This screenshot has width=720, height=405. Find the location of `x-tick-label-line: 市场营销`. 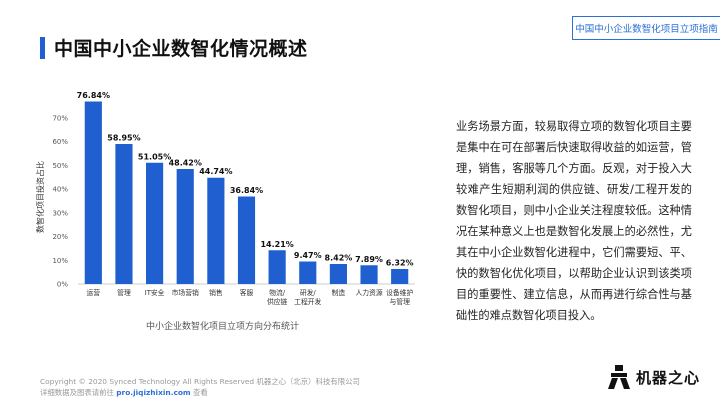

x-tick-label-line: 市场营销 is located at coordinates (185, 292).